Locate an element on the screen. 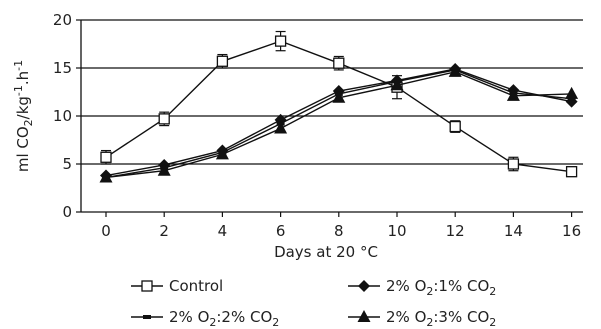  y-tick-label: 10 is located at coordinates (62, 116).